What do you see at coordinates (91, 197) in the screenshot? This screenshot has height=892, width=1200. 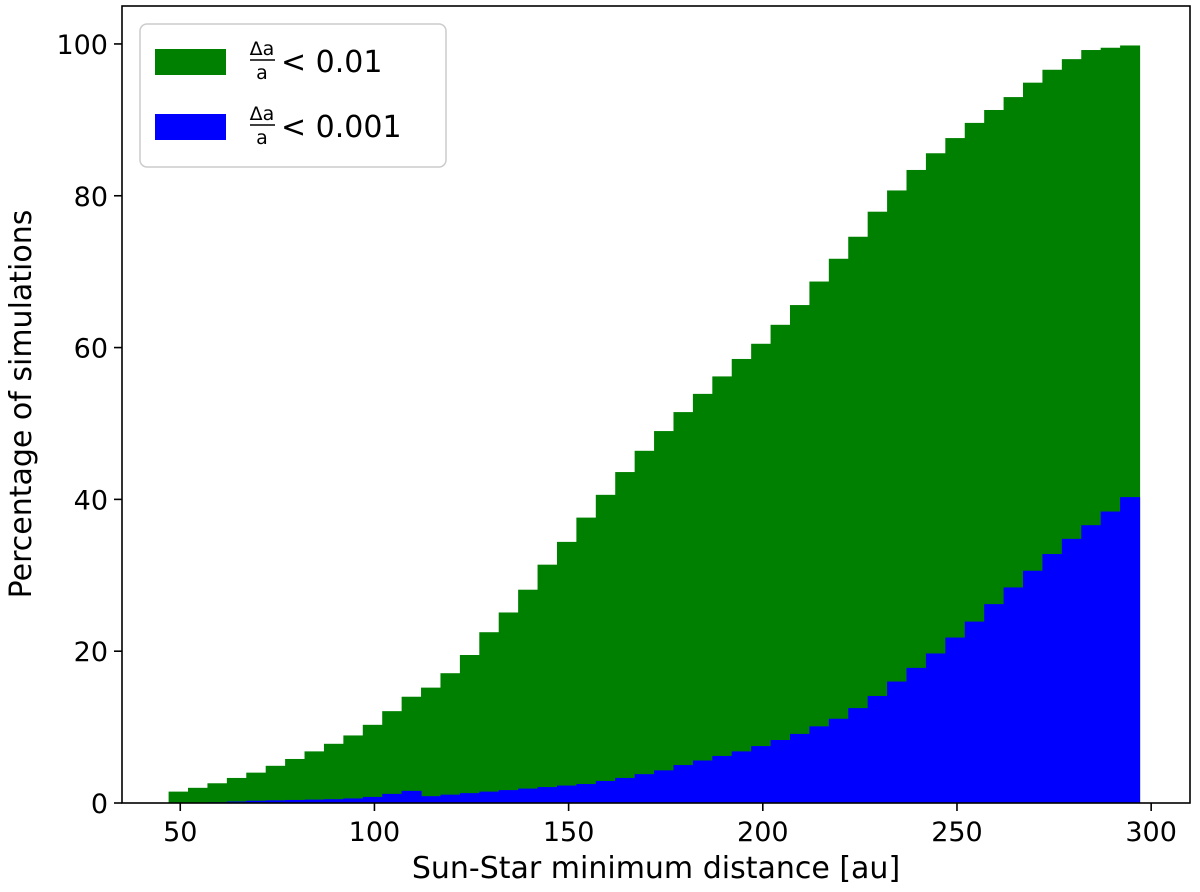 I see `y-tick-label: 80` at bounding box center [91, 197].